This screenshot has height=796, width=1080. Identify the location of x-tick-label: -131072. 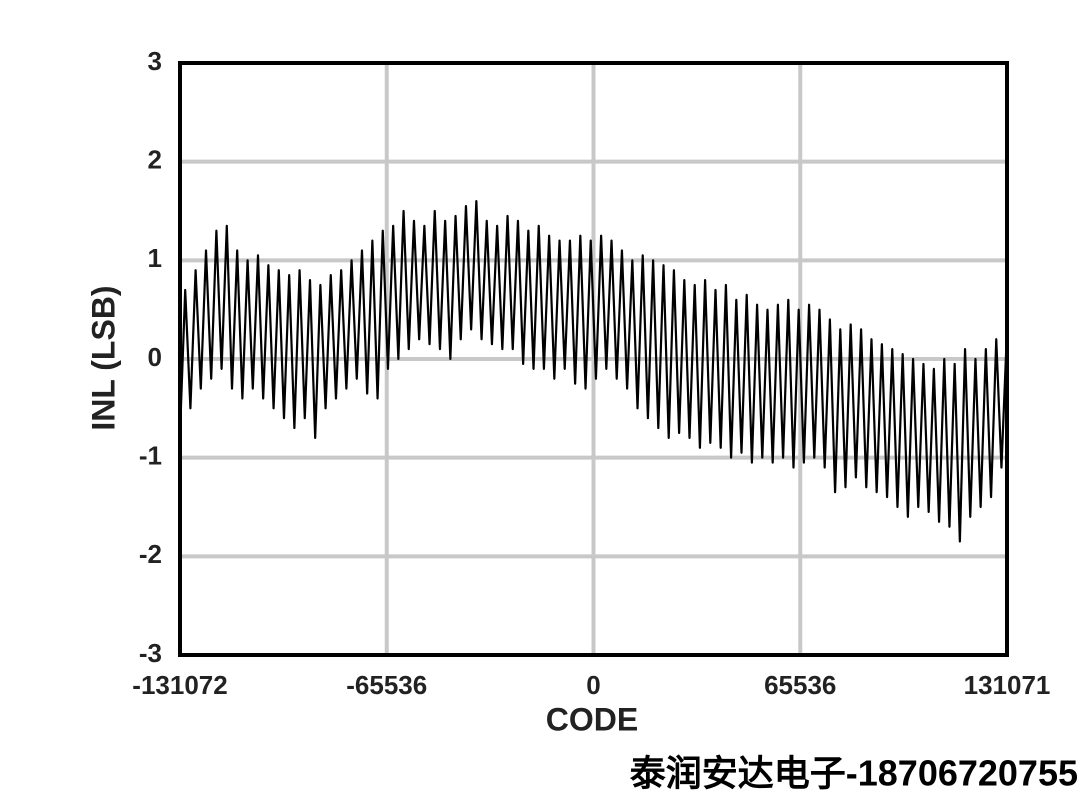
(179, 685).